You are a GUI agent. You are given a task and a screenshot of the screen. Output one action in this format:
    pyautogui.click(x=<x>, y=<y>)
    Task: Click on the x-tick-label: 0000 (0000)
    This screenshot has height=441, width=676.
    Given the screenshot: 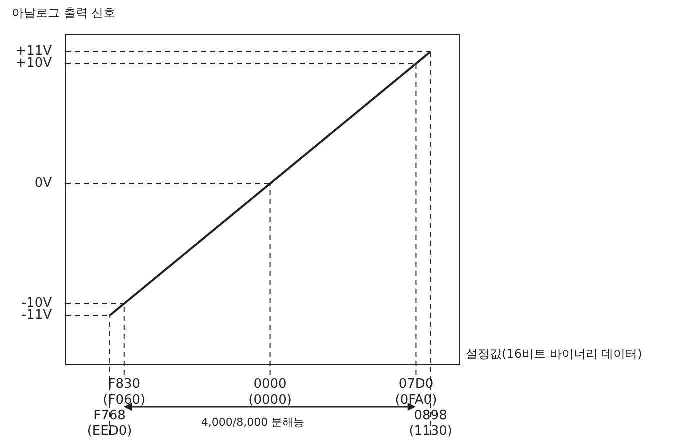 What is the action you would take?
    pyautogui.click(x=270, y=392)
    